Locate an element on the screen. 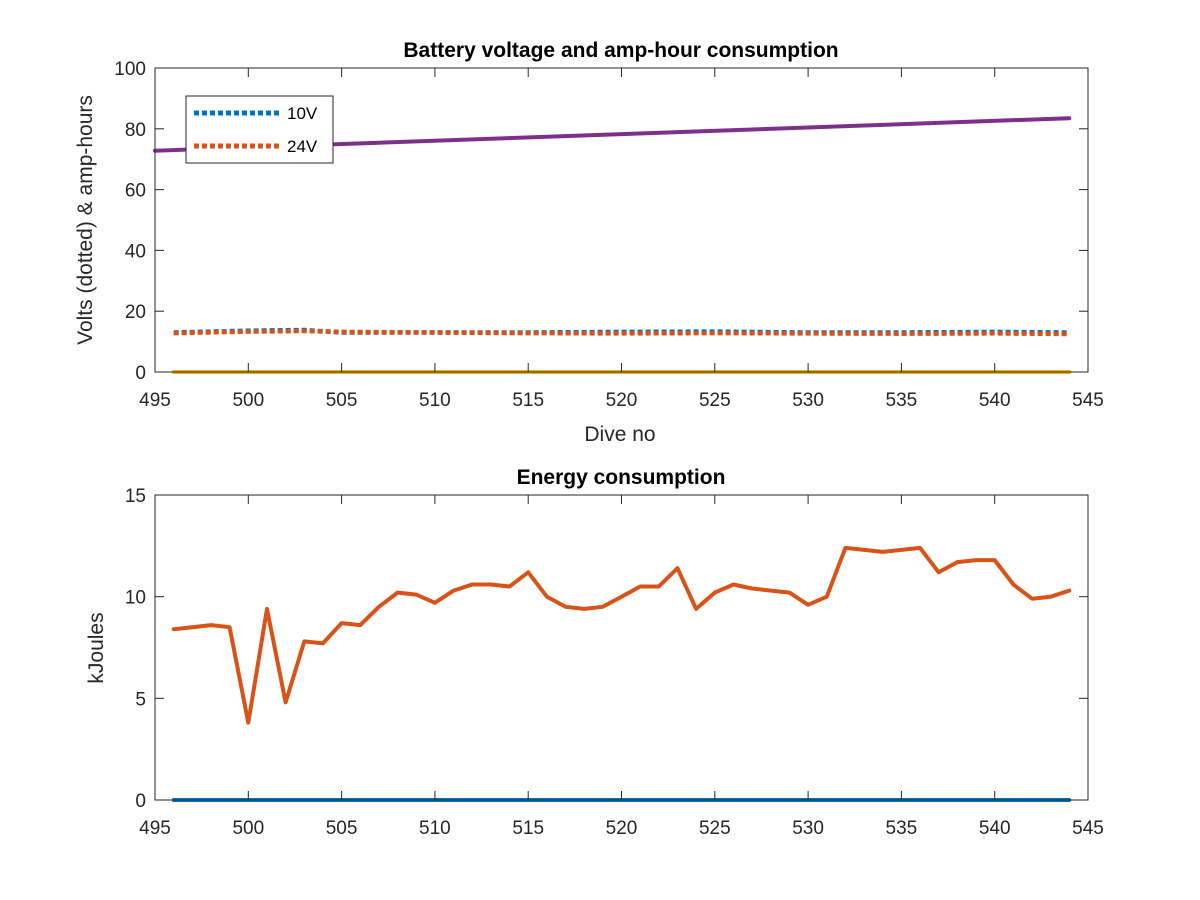  energy-x-tick-label: 510 is located at coordinates (435, 828).